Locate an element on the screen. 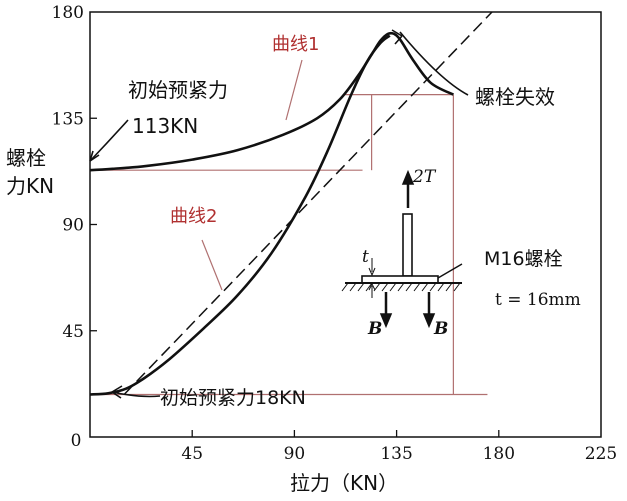  x-tick-label-45: 45 is located at coordinates (192, 454).